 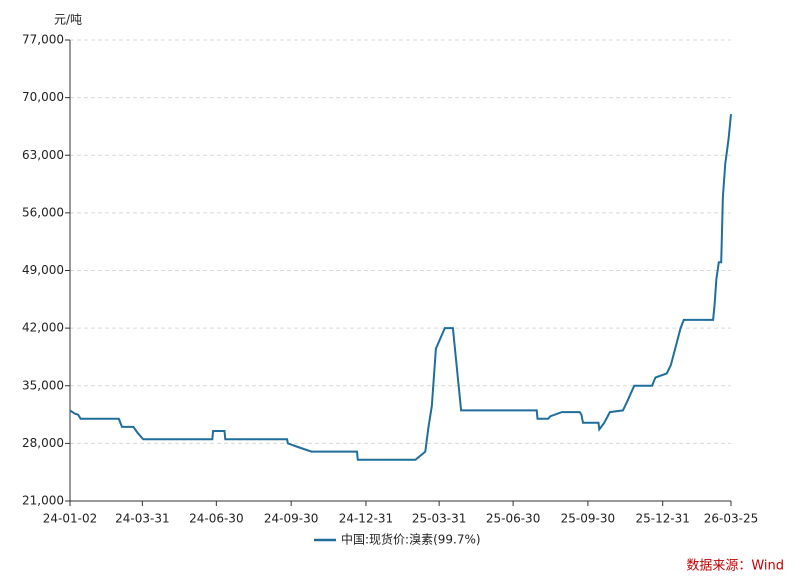 What do you see at coordinates (43, 212) in the screenshot?
I see `y-tick-label: 56,000` at bounding box center [43, 212].